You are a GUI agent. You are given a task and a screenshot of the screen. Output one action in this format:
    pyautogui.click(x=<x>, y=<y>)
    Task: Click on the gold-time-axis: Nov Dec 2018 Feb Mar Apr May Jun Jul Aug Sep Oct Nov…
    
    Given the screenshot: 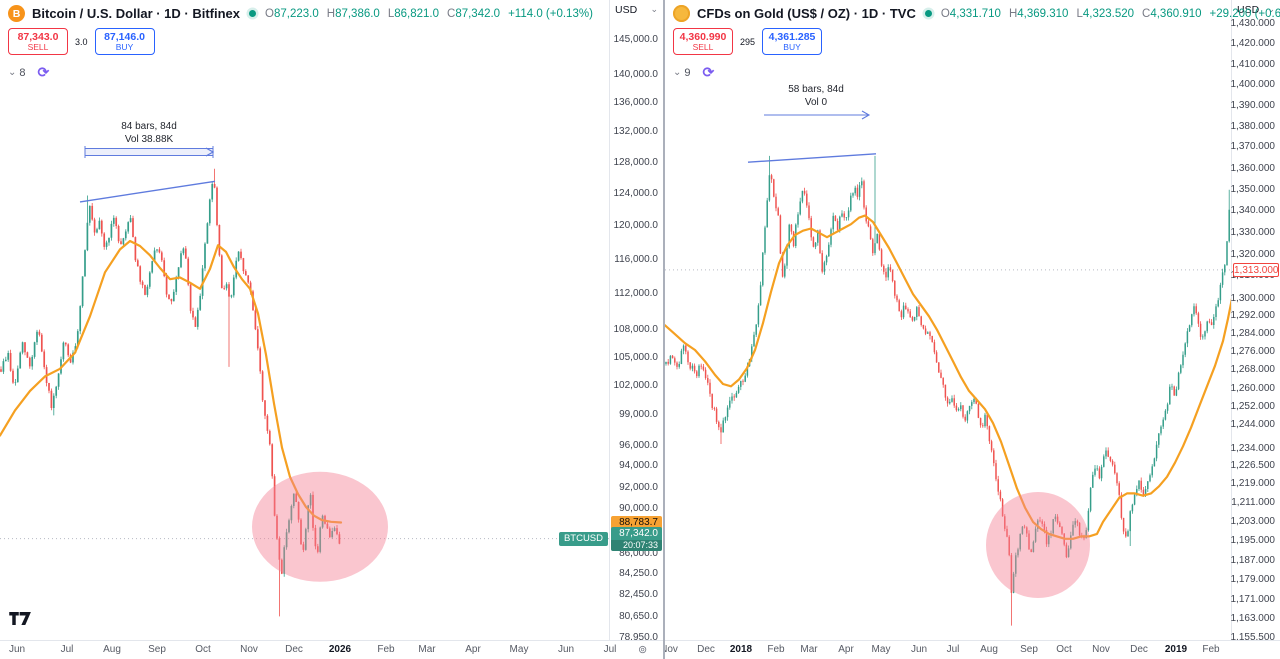 What is the action you would take?
    pyautogui.click(x=972, y=649)
    